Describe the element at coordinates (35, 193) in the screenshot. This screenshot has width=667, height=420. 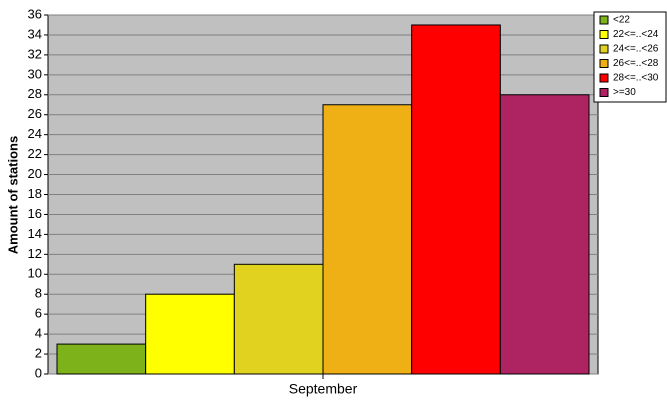
I see `y-tick-label: 18` at that location.